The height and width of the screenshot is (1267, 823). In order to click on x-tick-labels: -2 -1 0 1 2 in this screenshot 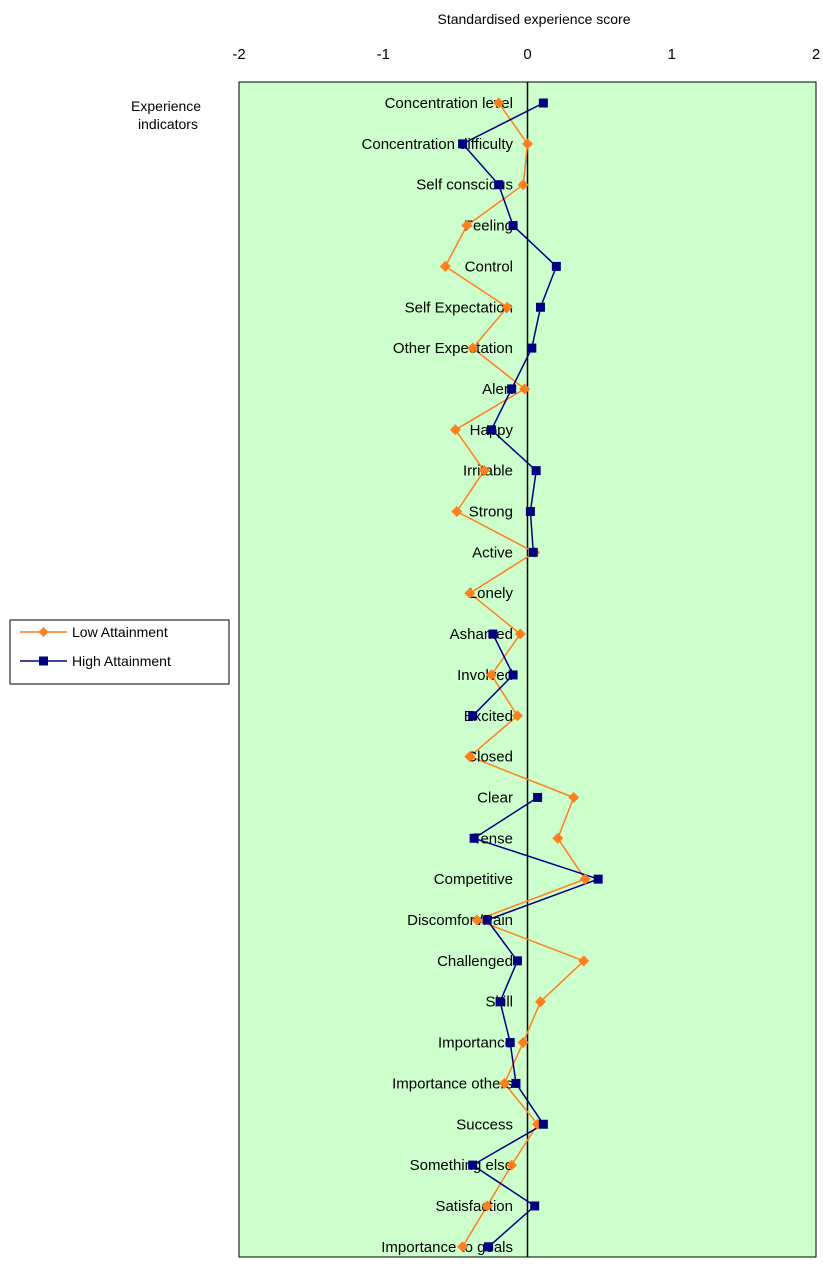, I will do `click(526, 54)`.